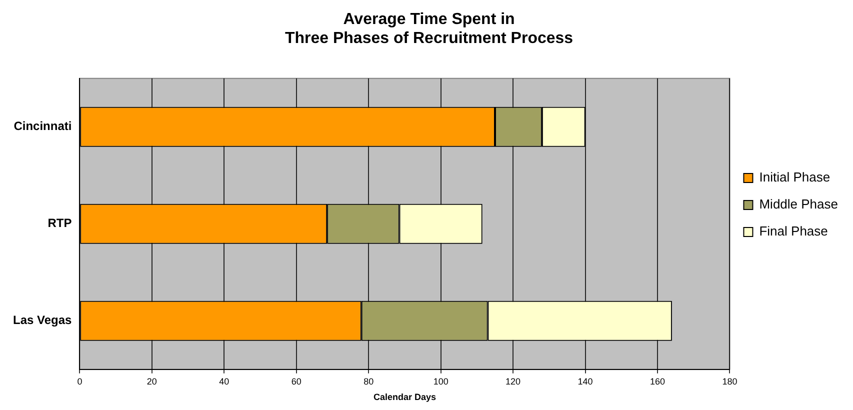  Describe the element at coordinates (798, 204) in the screenshot. I see `legend-label: Middle Phase` at that location.